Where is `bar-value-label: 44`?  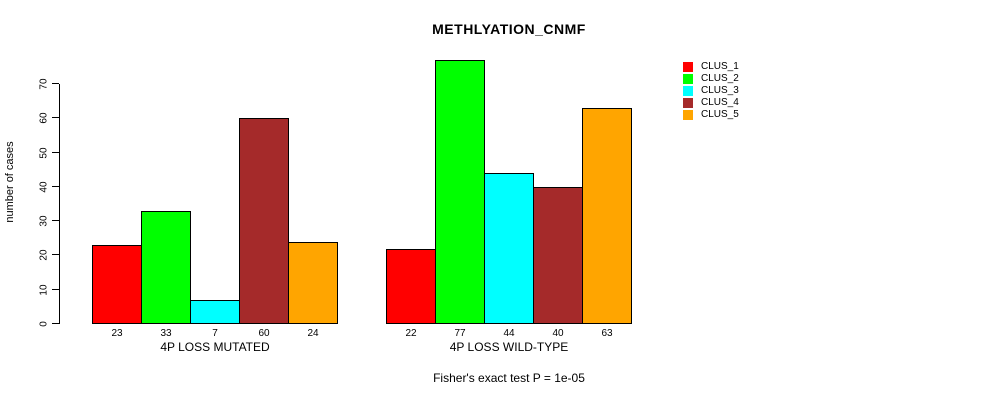
bar-value-label: 44 is located at coordinates (509, 333).